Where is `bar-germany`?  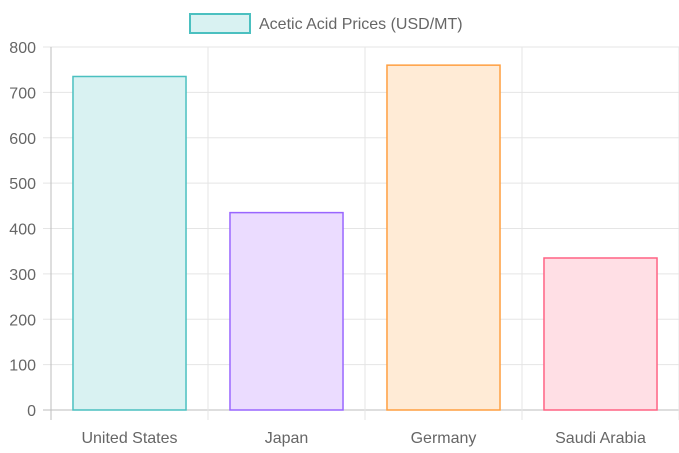 bar-germany is located at coordinates (443, 237).